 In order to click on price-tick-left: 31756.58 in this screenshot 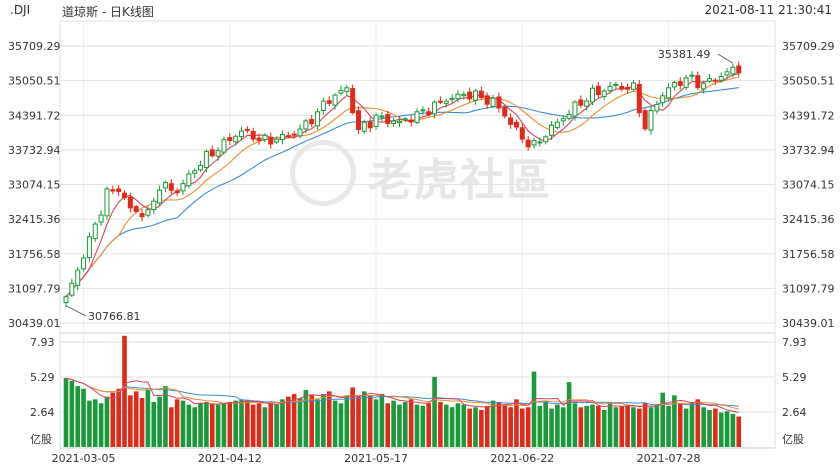, I will do `click(34, 254)`.